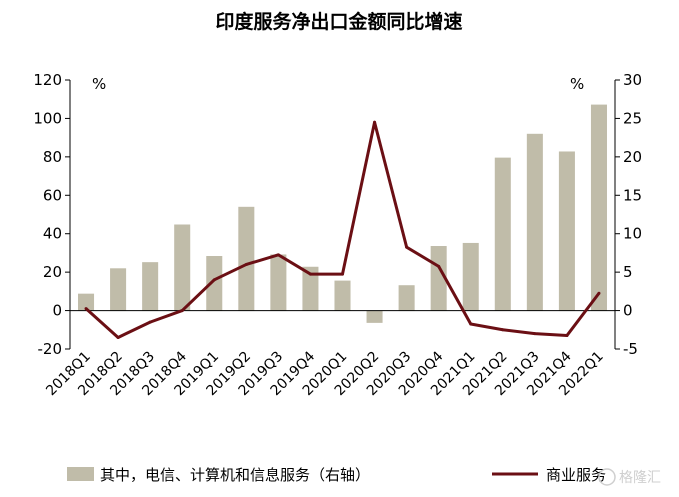 The image size is (679, 497). What do you see at coordinates (576, 475) in the screenshot?
I see `legend-line-label: 商业服务` at bounding box center [576, 475].